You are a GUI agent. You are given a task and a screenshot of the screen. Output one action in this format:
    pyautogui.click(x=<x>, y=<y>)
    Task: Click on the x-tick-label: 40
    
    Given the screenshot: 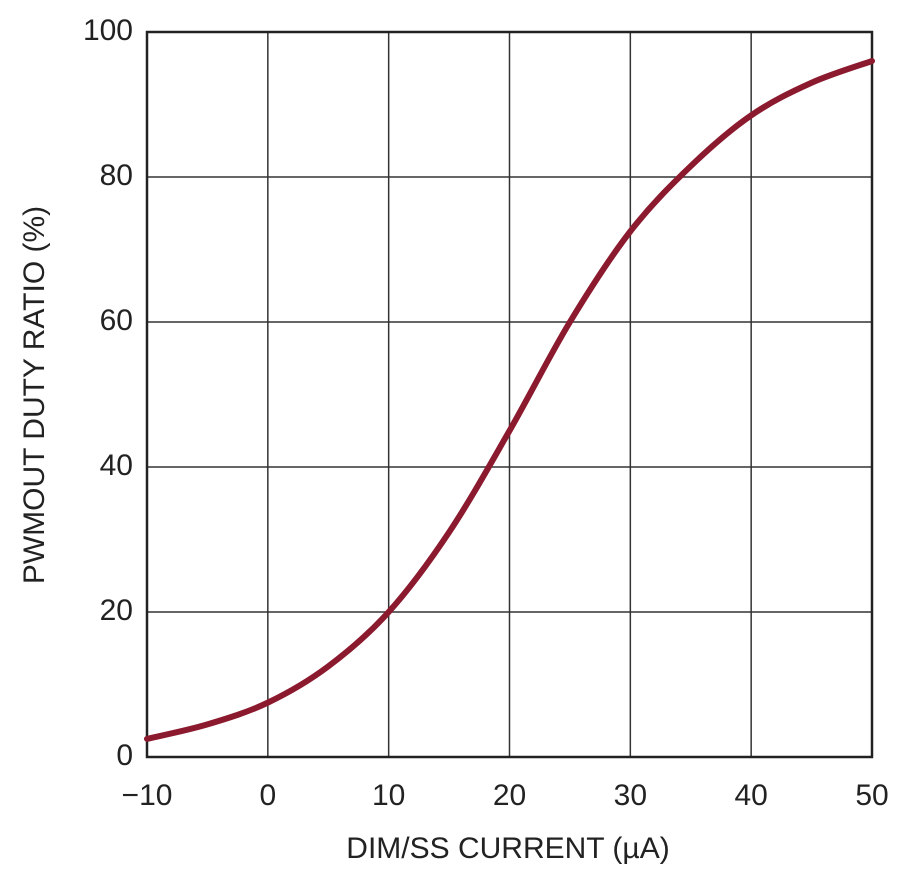 What is the action you would take?
    pyautogui.click(x=750, y=795)
    